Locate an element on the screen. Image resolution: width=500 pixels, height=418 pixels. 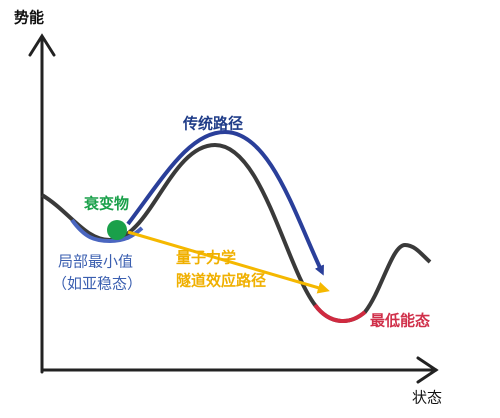
tunneling-label: 量子力学 is located at coordinates (206, 258).